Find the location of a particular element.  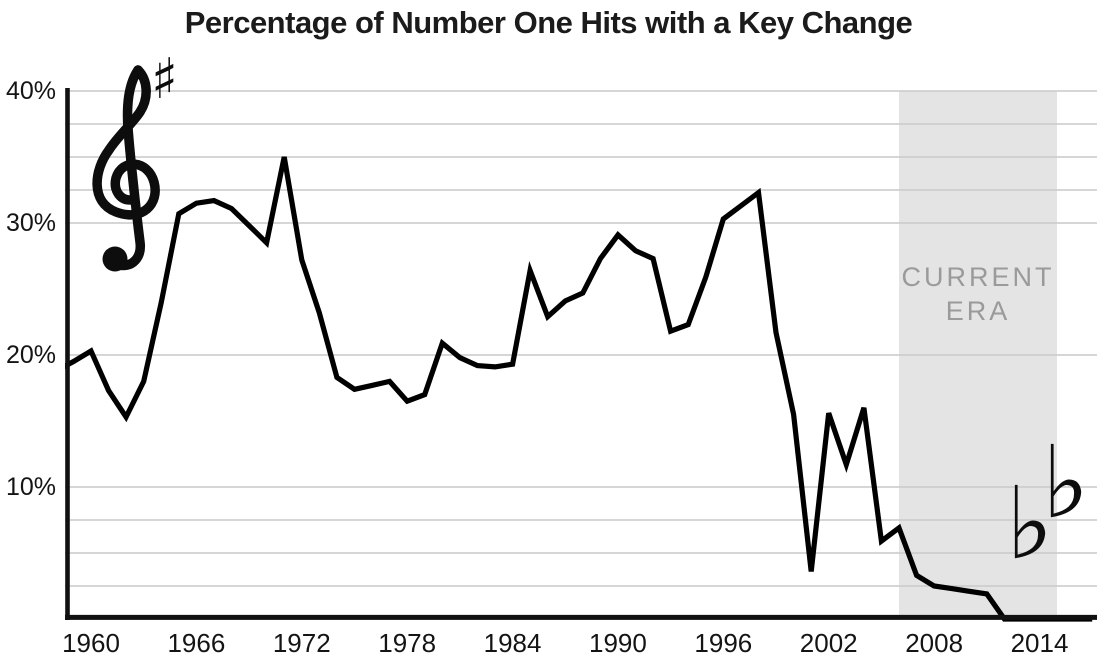

x-axis-tick-label: 1978 is located at coordinates (407, 643).